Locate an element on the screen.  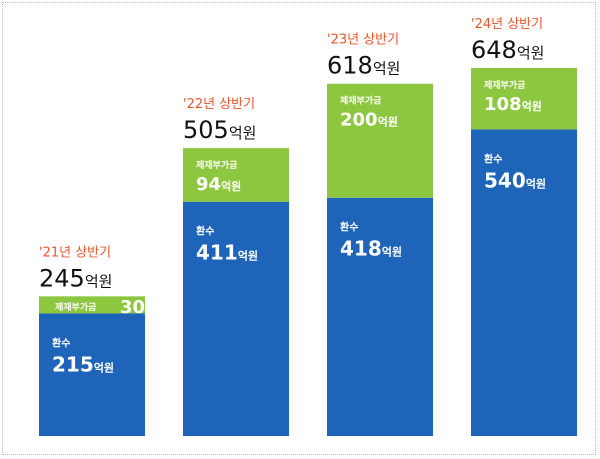
bar-segment-1-sanction is located at coordinates (92, 305).